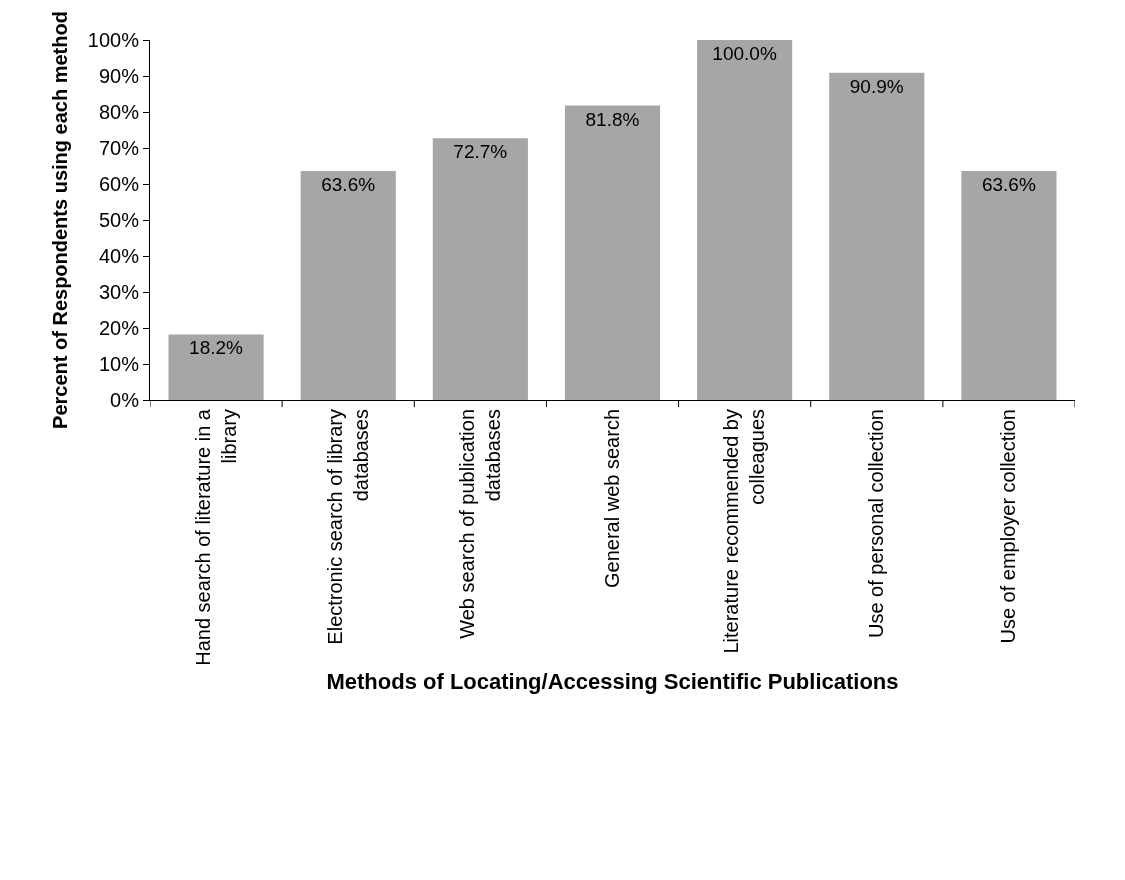 Image resolution: width=1125 pixels, height=880 pixels. What do you see at coordinates (119, 184) in the screenshot?
I see `y-tick-label: 60%` at bounding box center [119, 184].